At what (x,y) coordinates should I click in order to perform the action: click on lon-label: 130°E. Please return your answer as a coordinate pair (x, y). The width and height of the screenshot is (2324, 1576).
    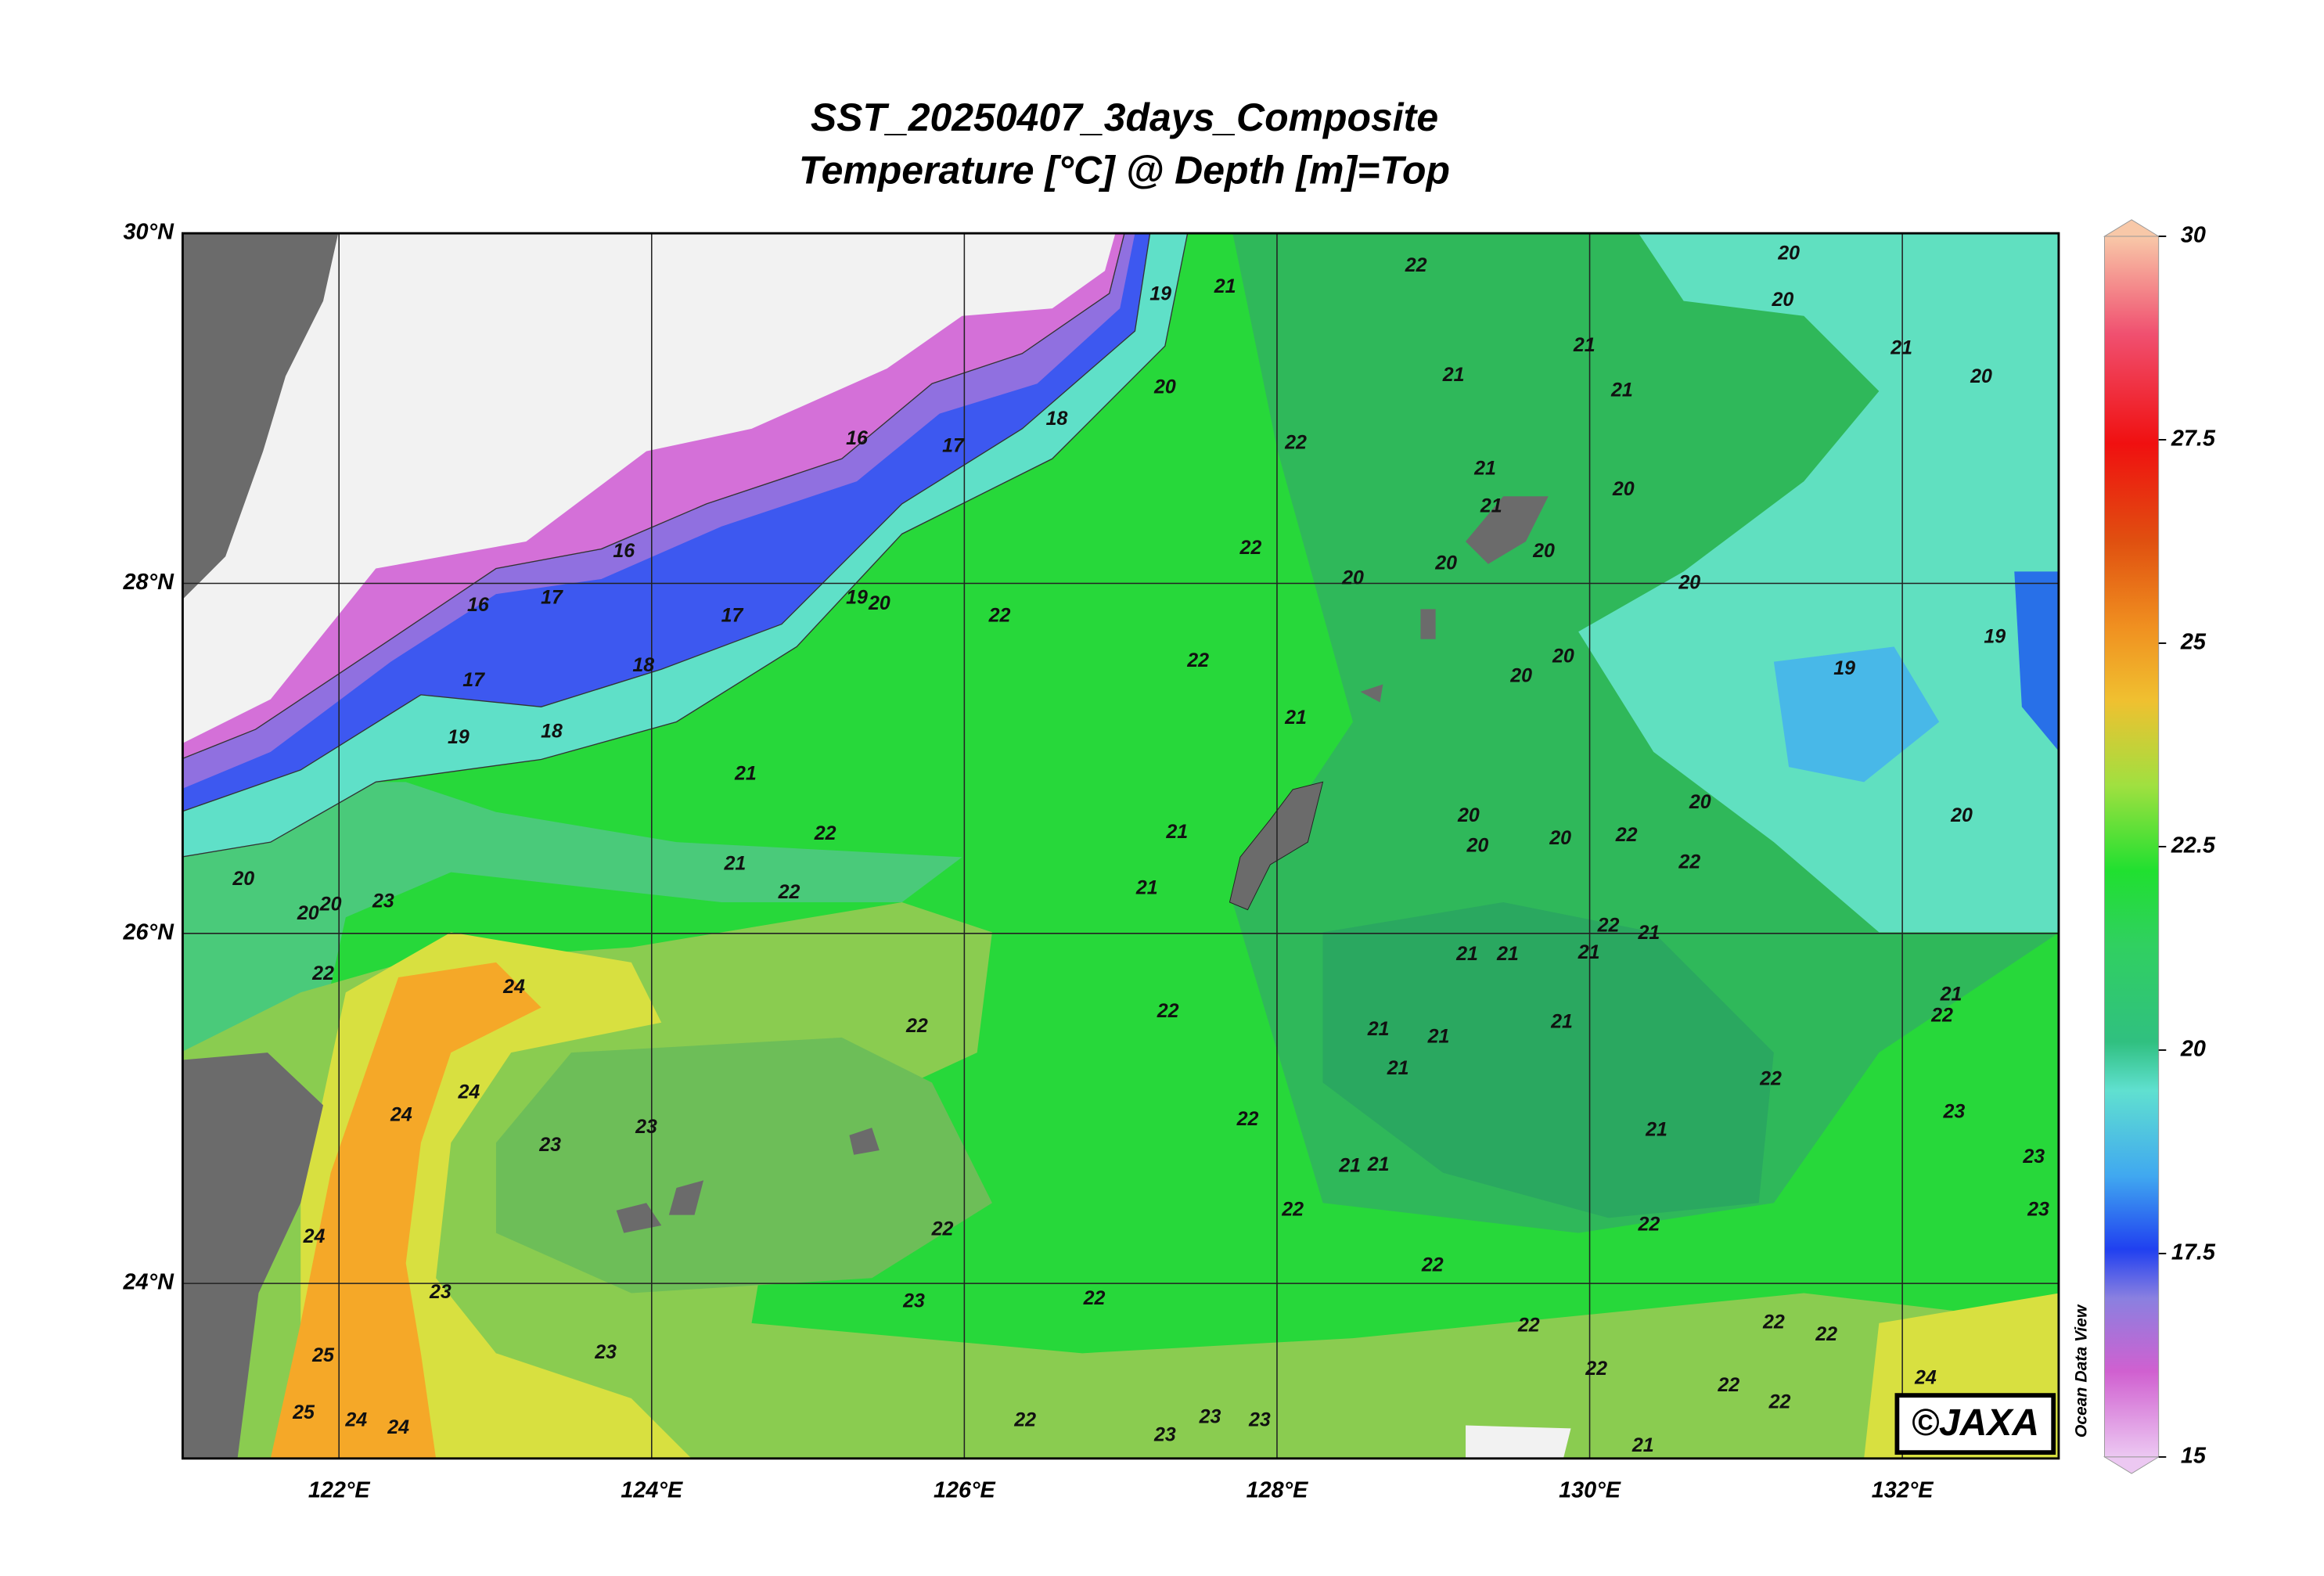
    Looking at the image, I should click on (1590, 1491).